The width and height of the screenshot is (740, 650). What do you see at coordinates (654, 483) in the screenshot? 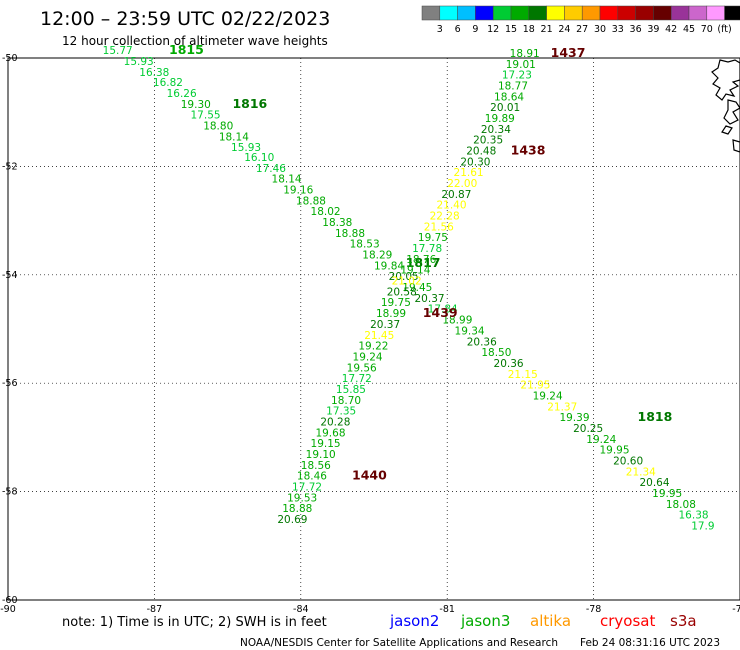
I see `wave-height-label: 20.64` at bounding box center [654, 483].